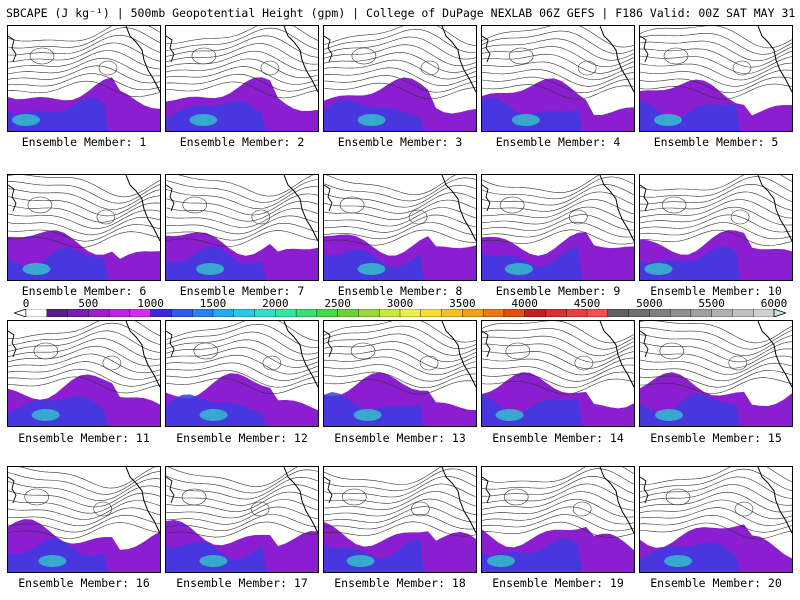  I want to click on ensemble-member-label: Ensemble Member: 12, so click(242, 438).